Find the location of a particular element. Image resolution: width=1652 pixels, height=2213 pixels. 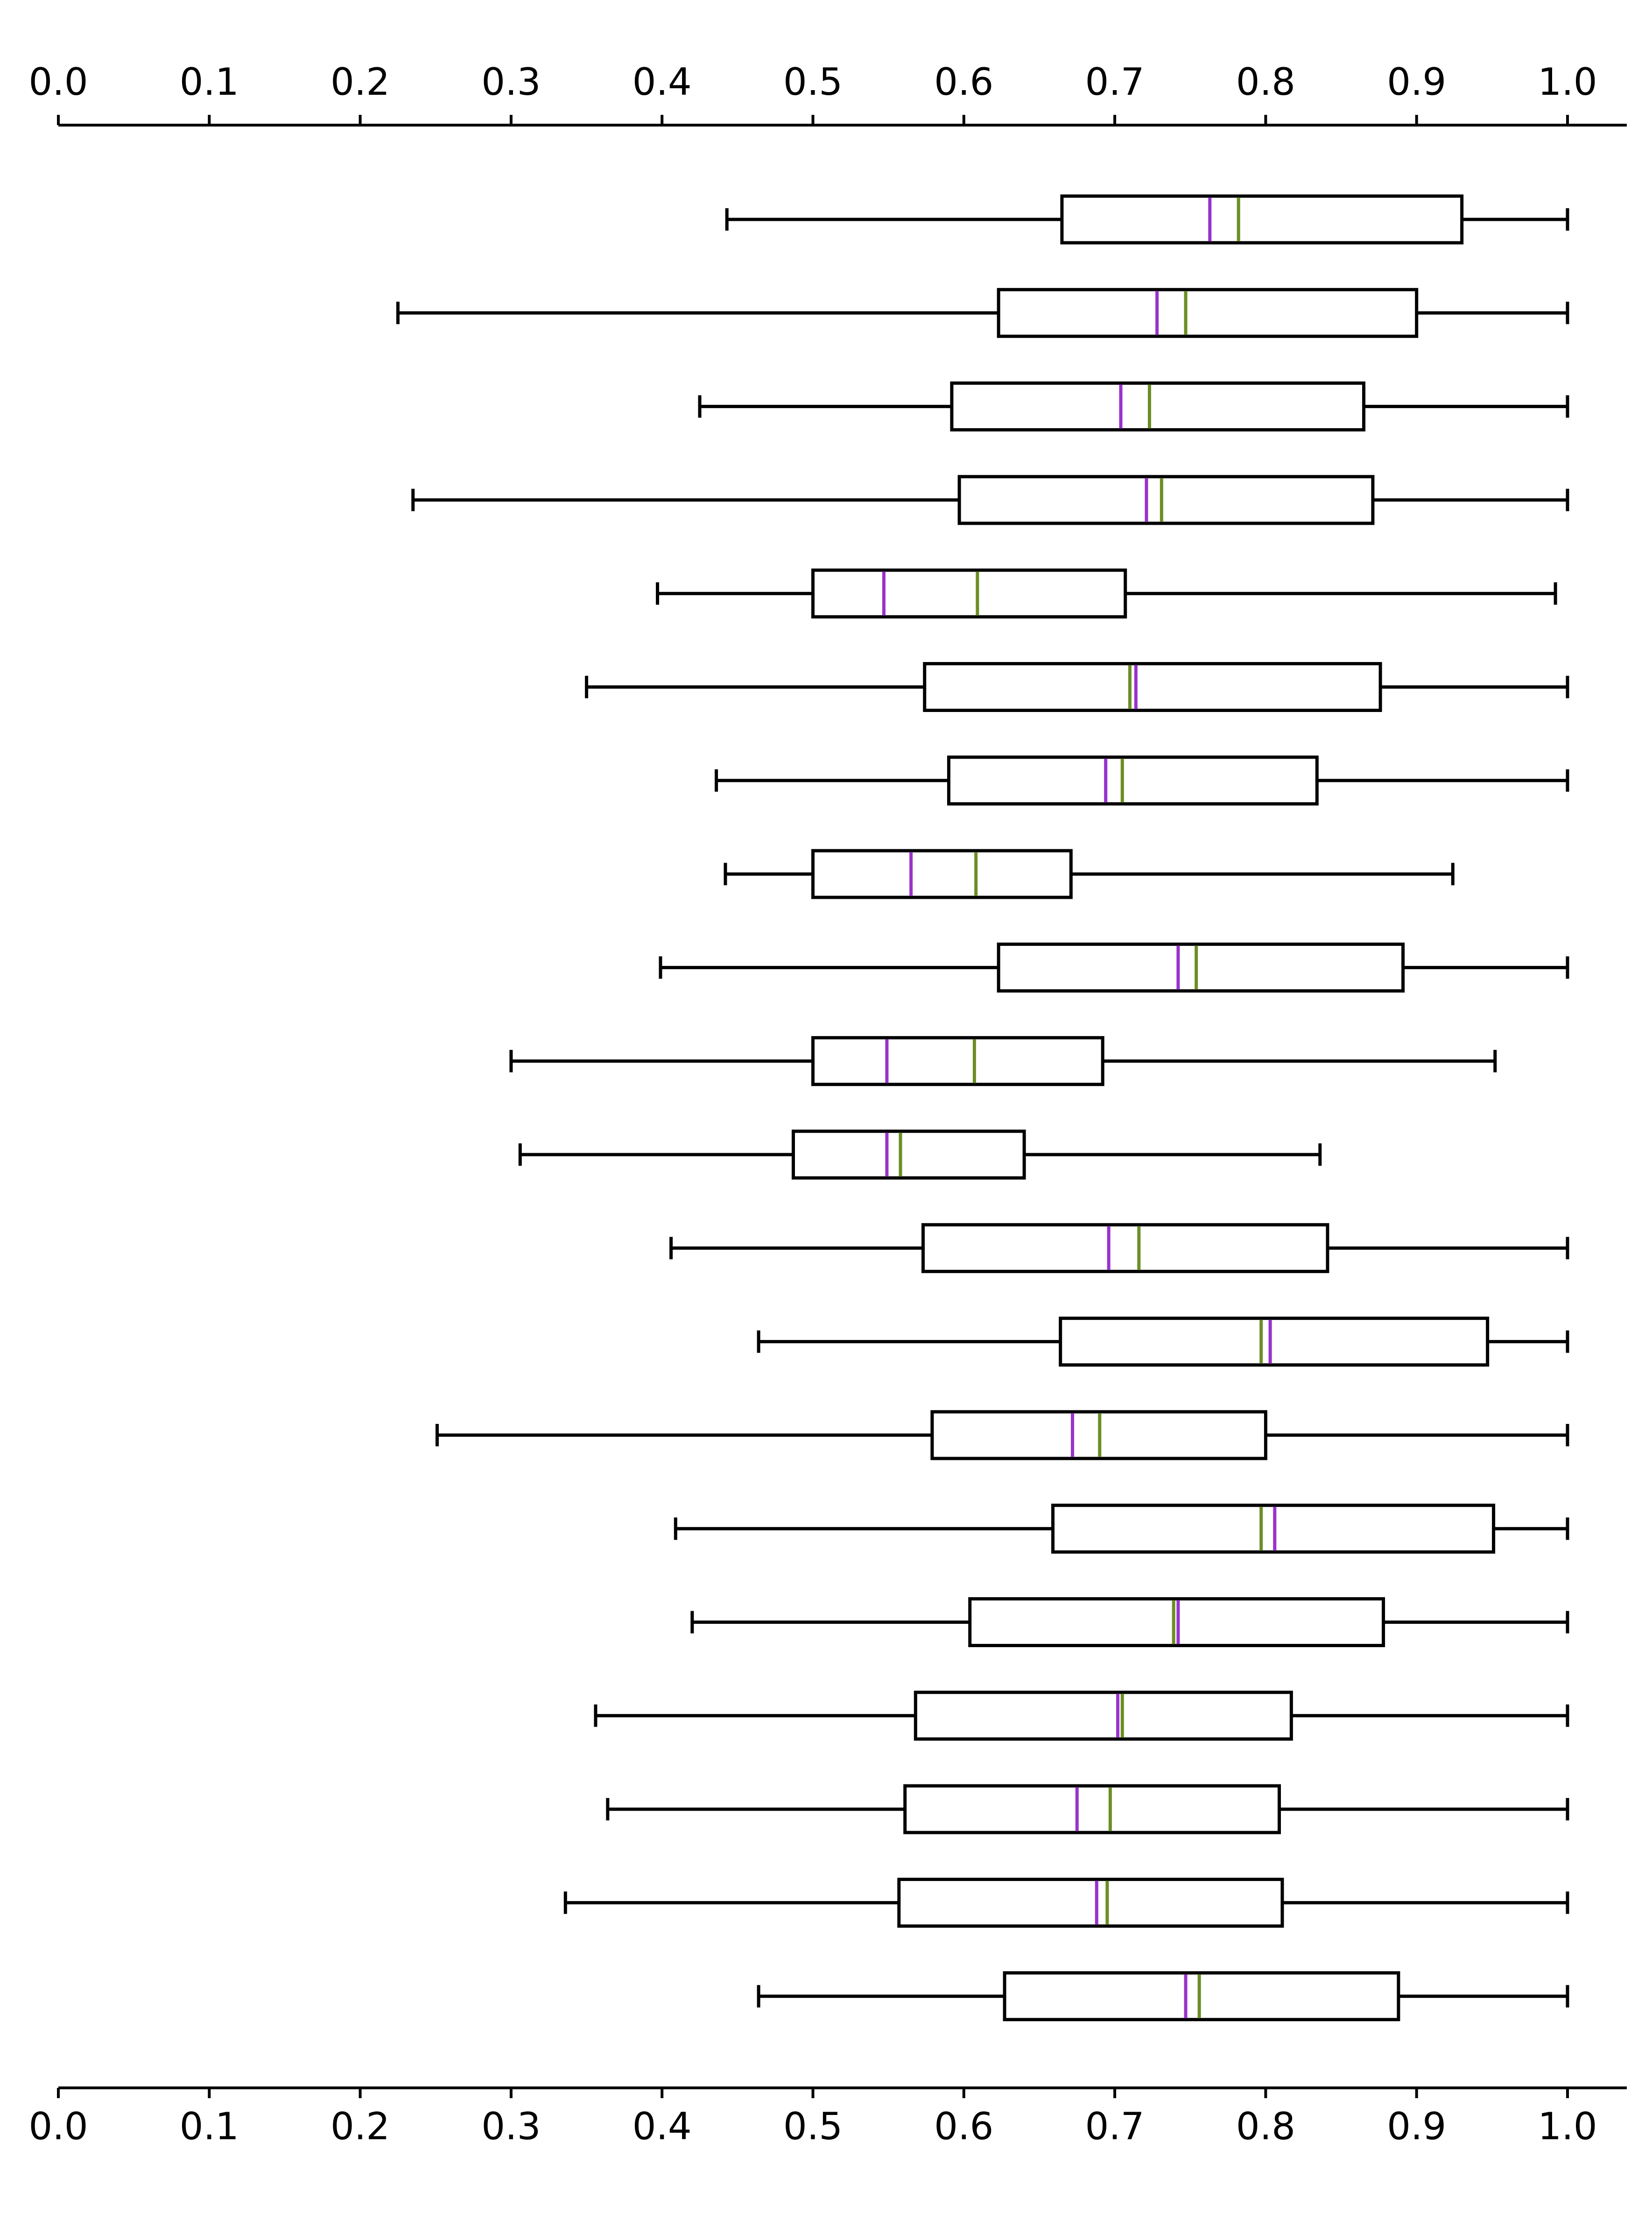

bottom-x-axis: 0.0 0.1 0.2 0.3 0.4 0.5 0.6 0.7 0.8 0.9 1.0 is located at coordinates (827, 2117).